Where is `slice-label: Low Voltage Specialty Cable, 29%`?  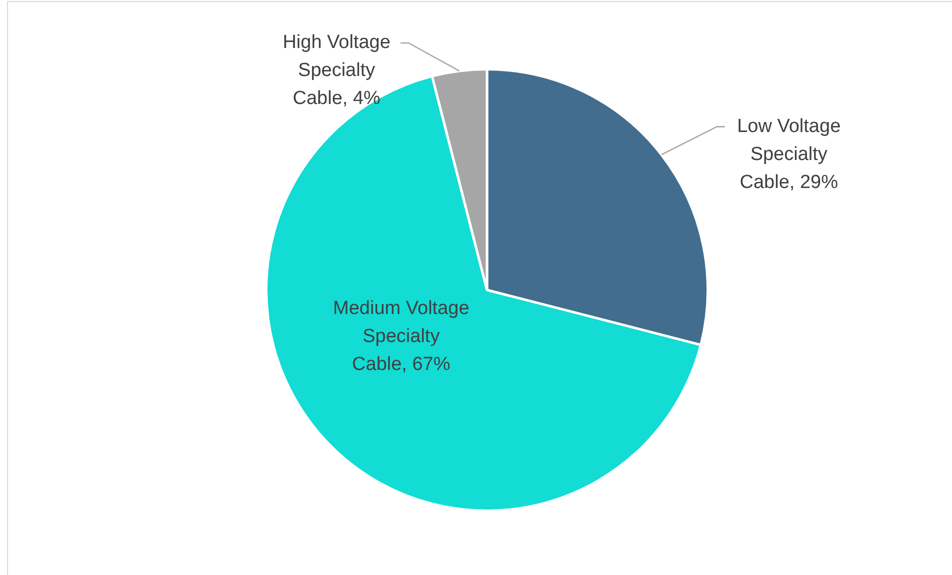
slice-label: Low Voltage Specialty Cable, 29% is located at coordinates (789, 154).